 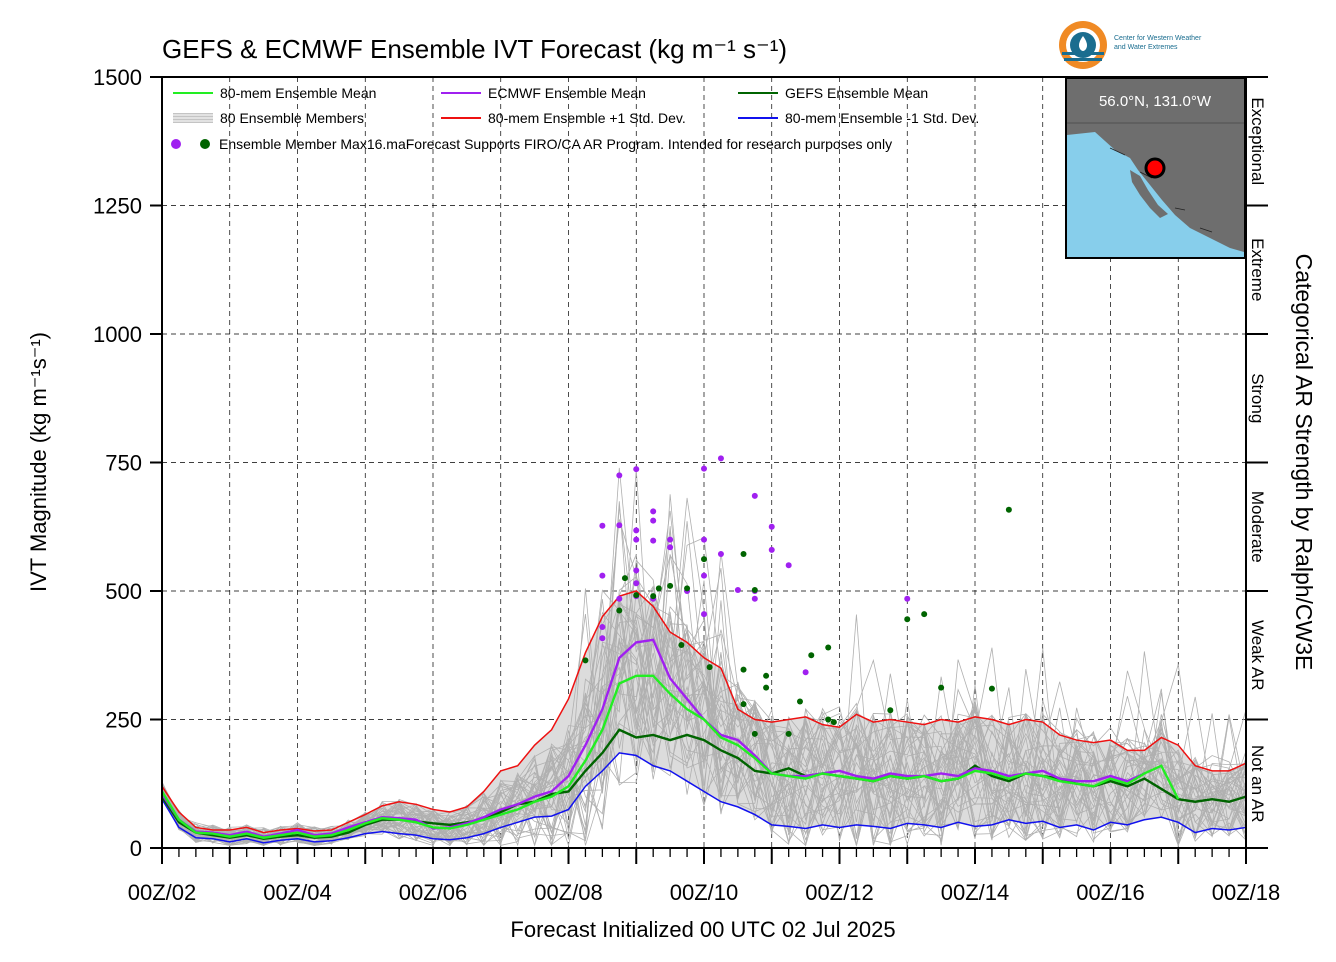 I want to click on x-tick-label: 00Z/18, so click(x=1246, y=892).